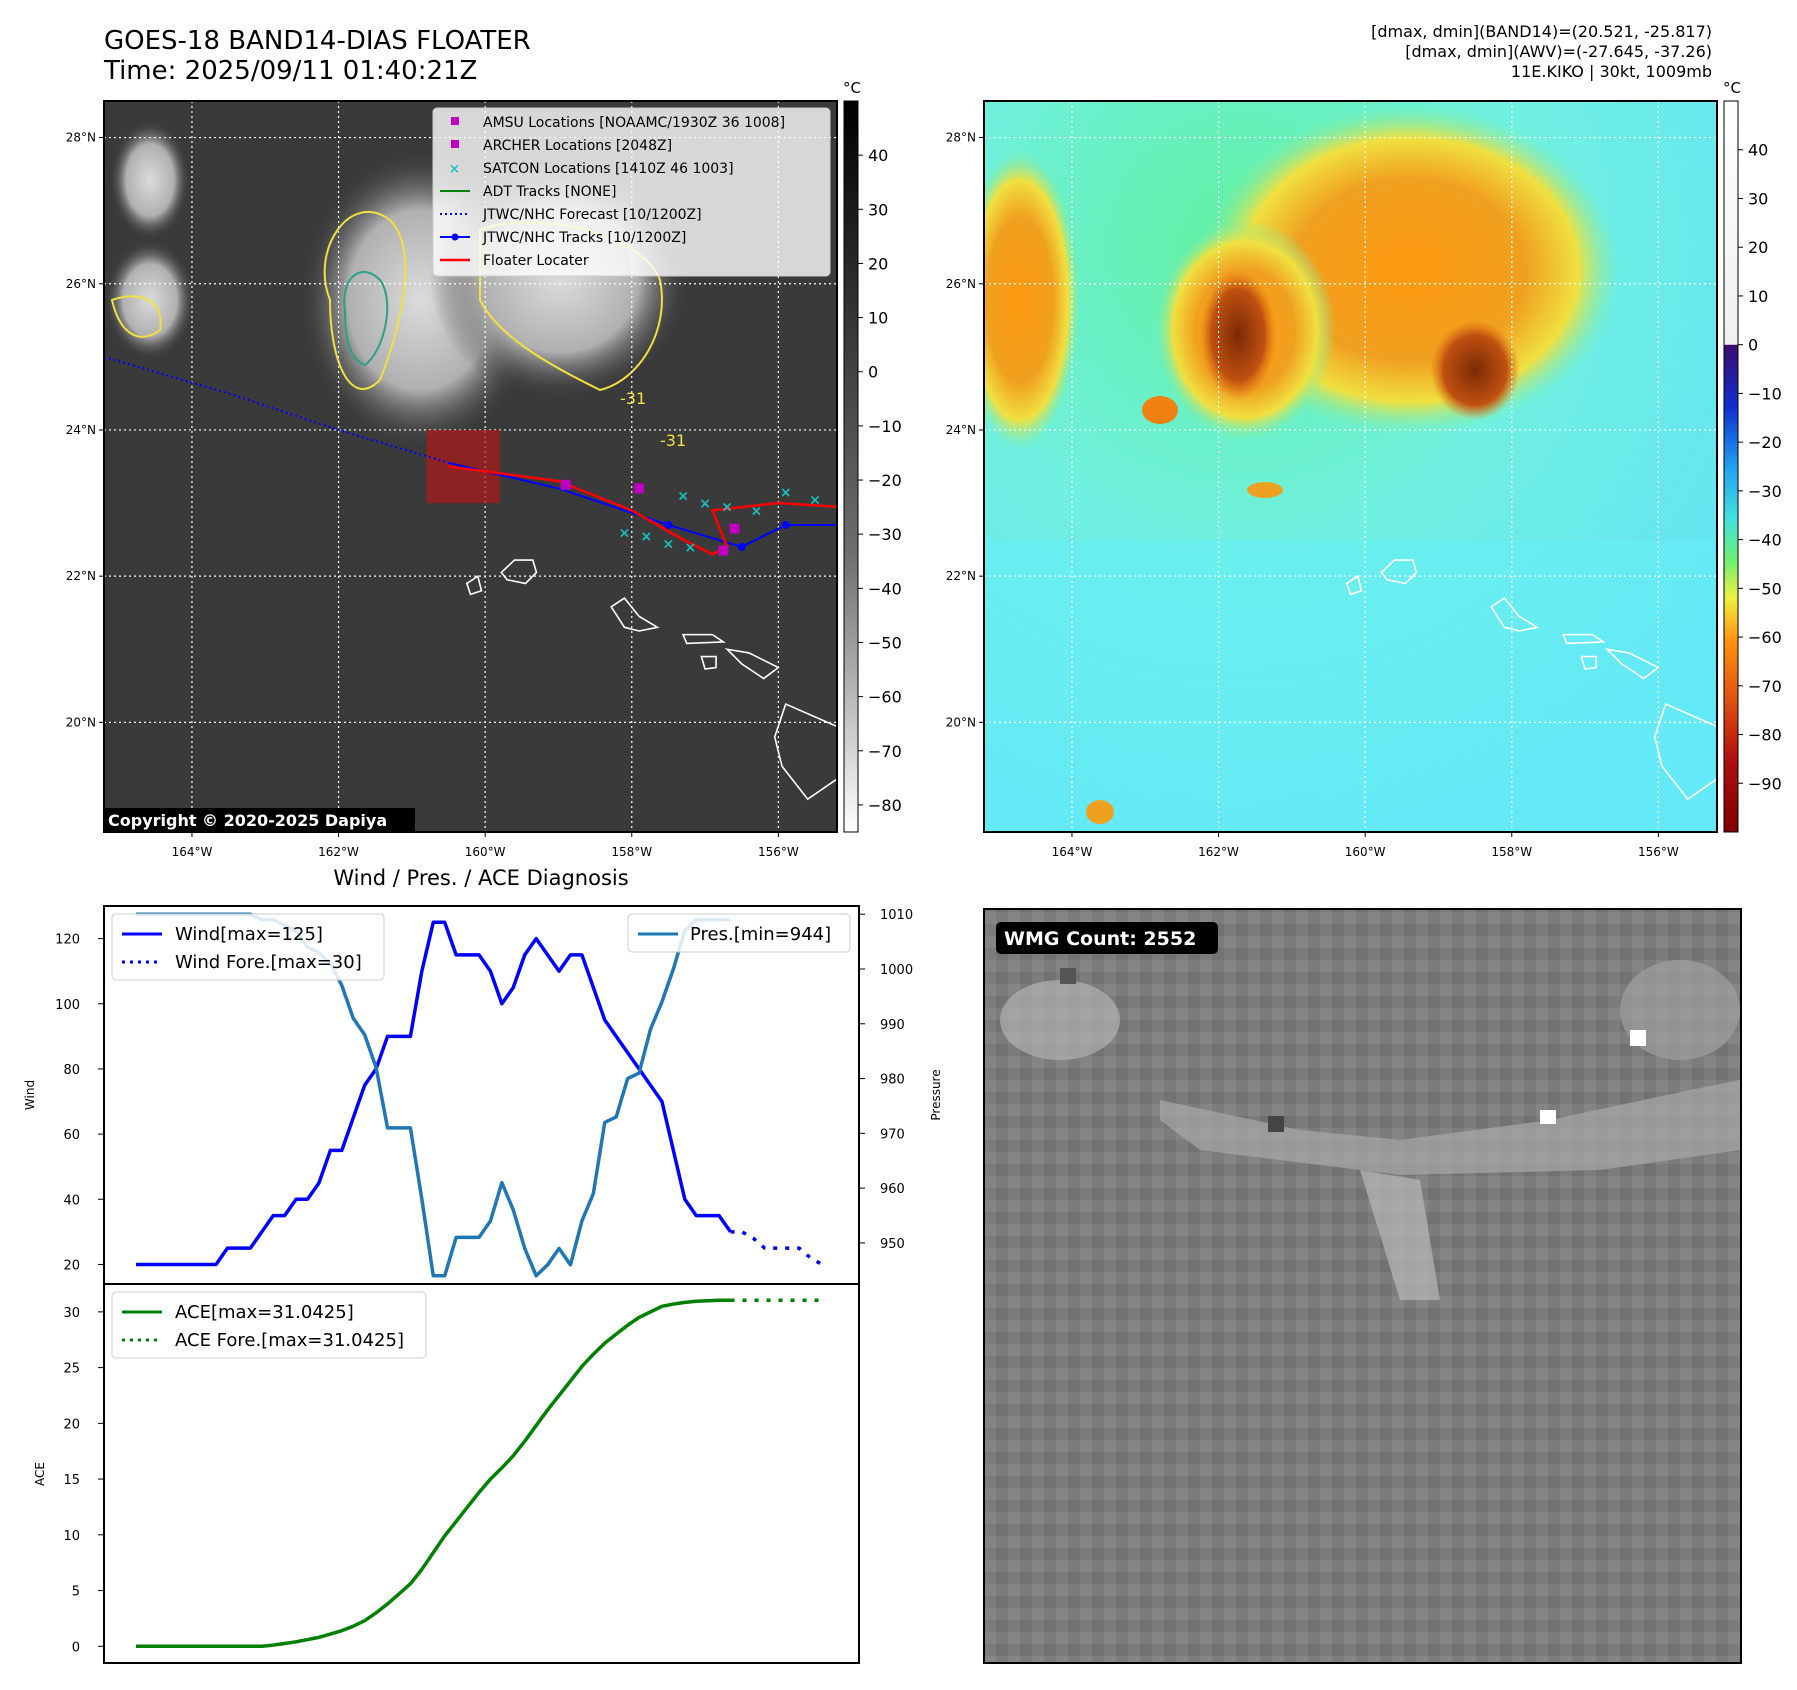 This screenshot has height=1690, width=1797. Describe the element at coordinates (259, 820) in the screenshot. I see `copyright-badge` at that location.